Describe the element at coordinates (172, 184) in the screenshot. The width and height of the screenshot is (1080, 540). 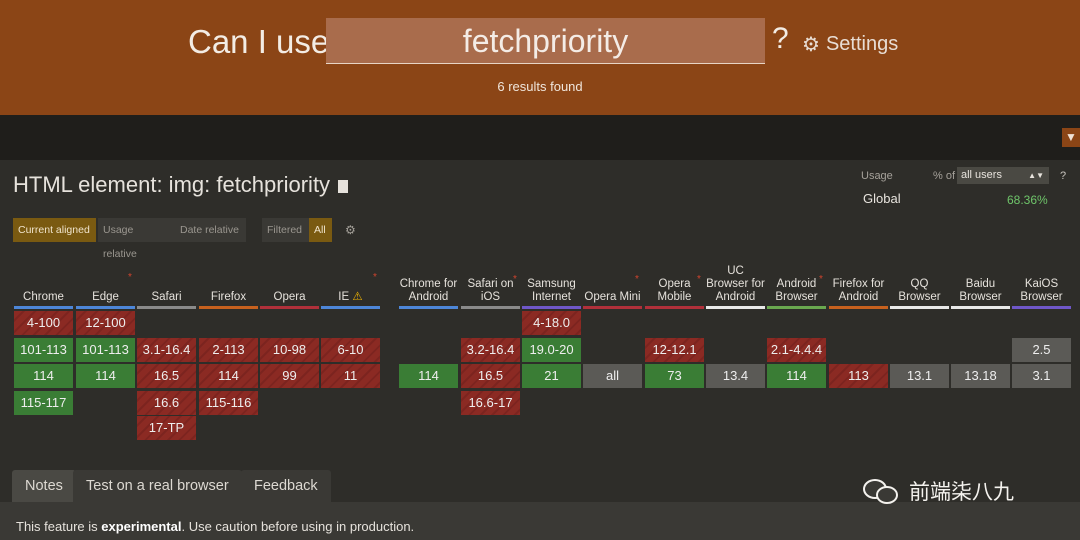
I see `feature-title-text: HTML element: img: fetchpriority` at that location.